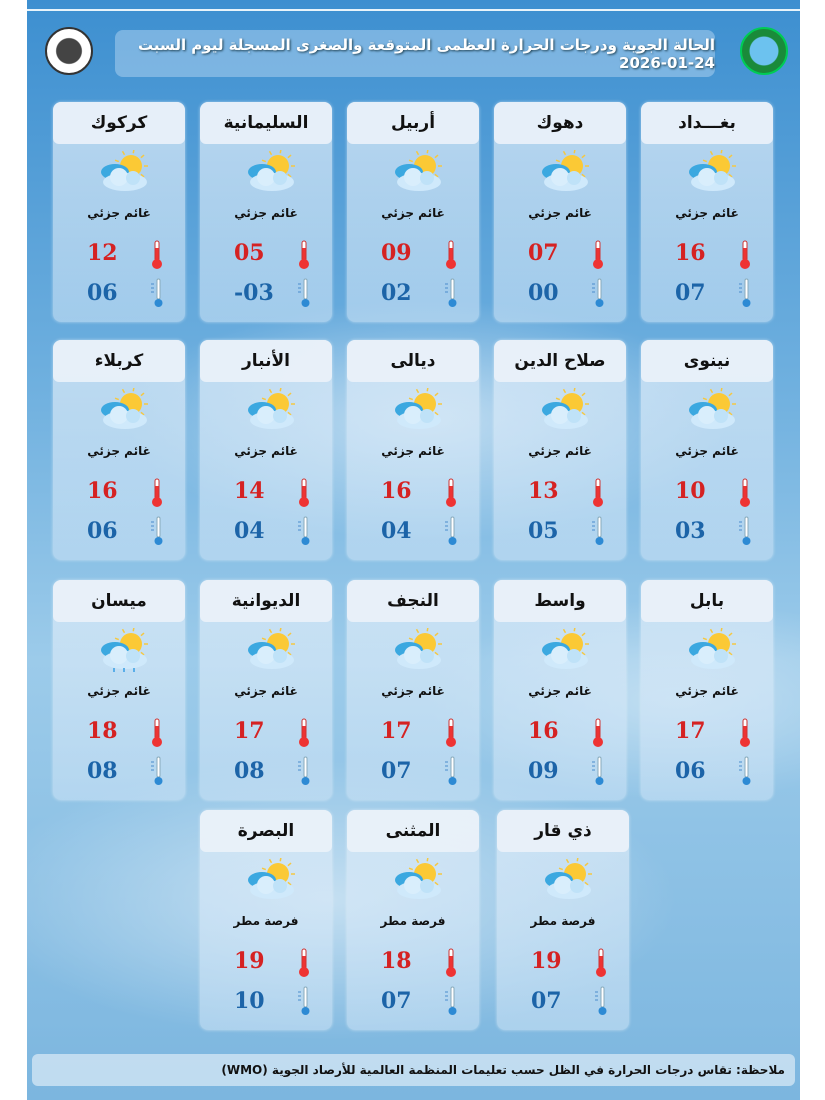  What do you see at coordinates (102, 293) in the screenshot?
I see `min-temperature: 06` at bounding box center [102, 293].